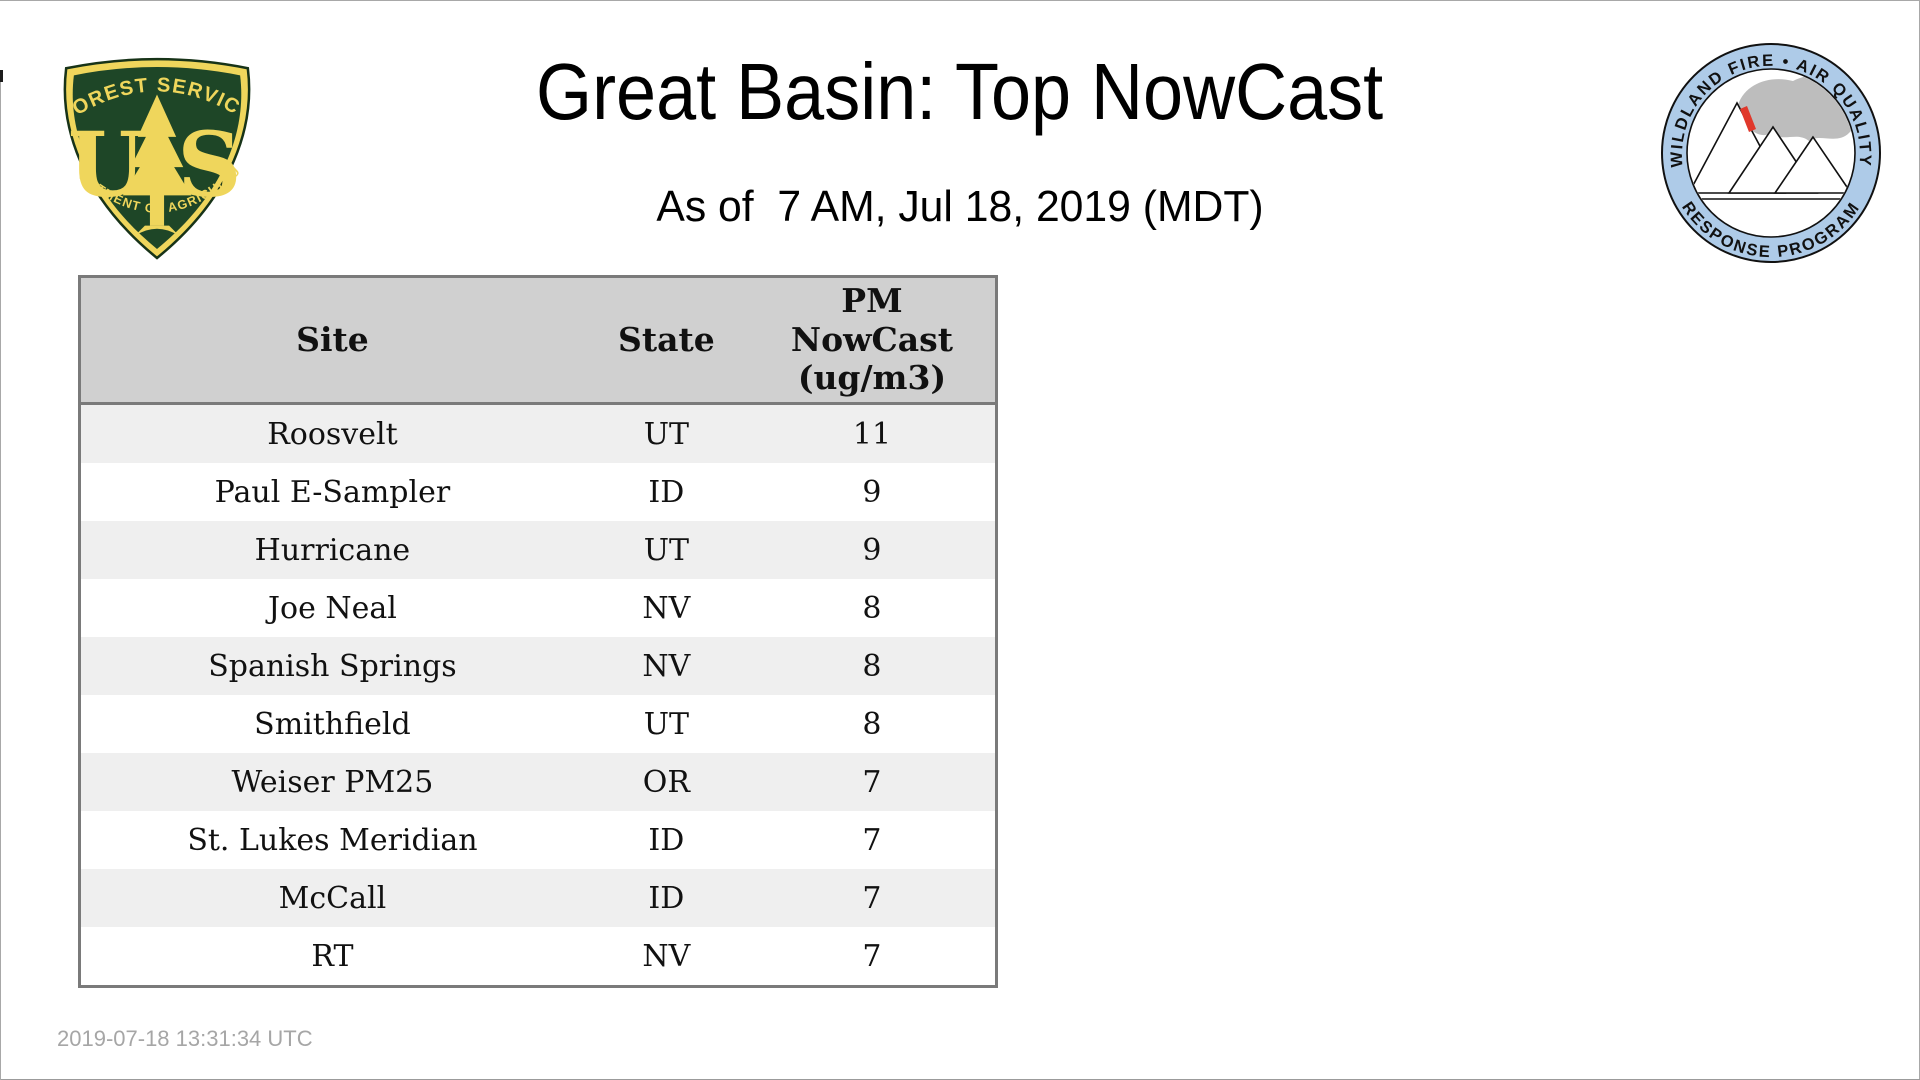 Image resolution: width=1920 pixels, height=1080 pixels. I want to click on screen-edge-artifact, so click(1, 76).